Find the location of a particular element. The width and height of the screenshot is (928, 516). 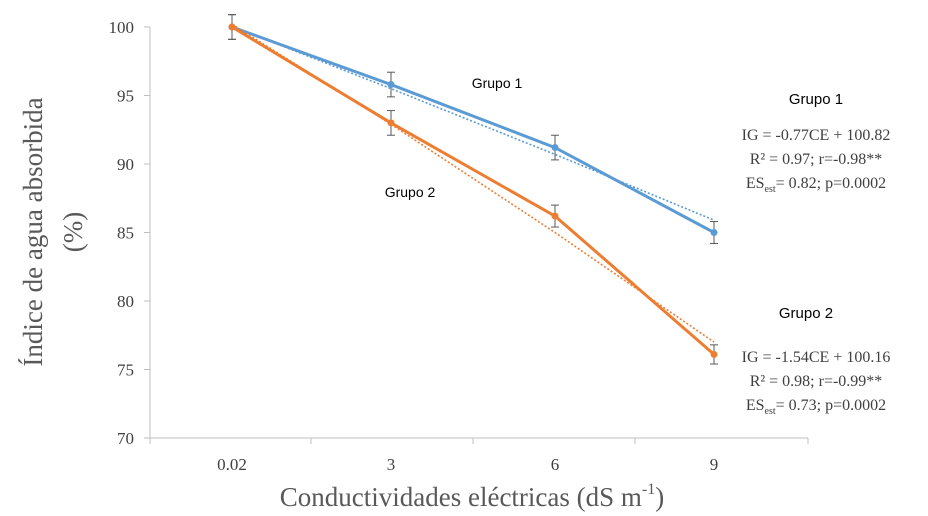

annotation-grupo-2-es: ESest= 0.73; p=0.0002 is located at coordinates (816, 407).